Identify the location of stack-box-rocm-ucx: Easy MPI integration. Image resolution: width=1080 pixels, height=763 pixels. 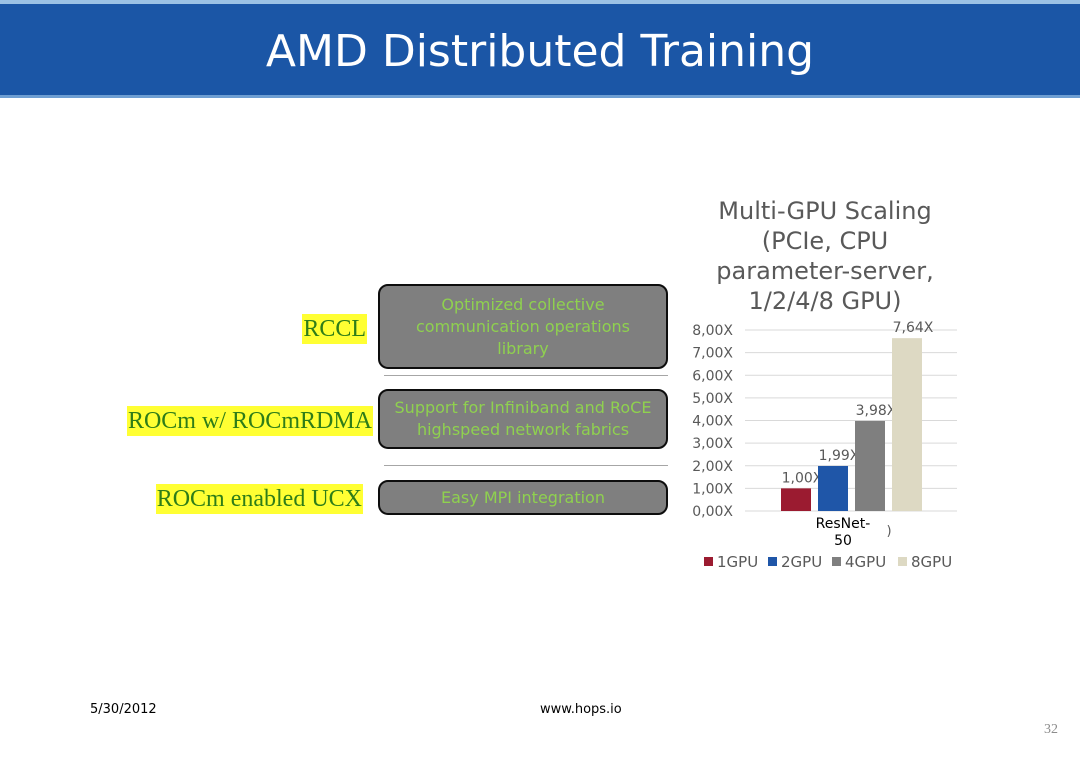
(523, 497).